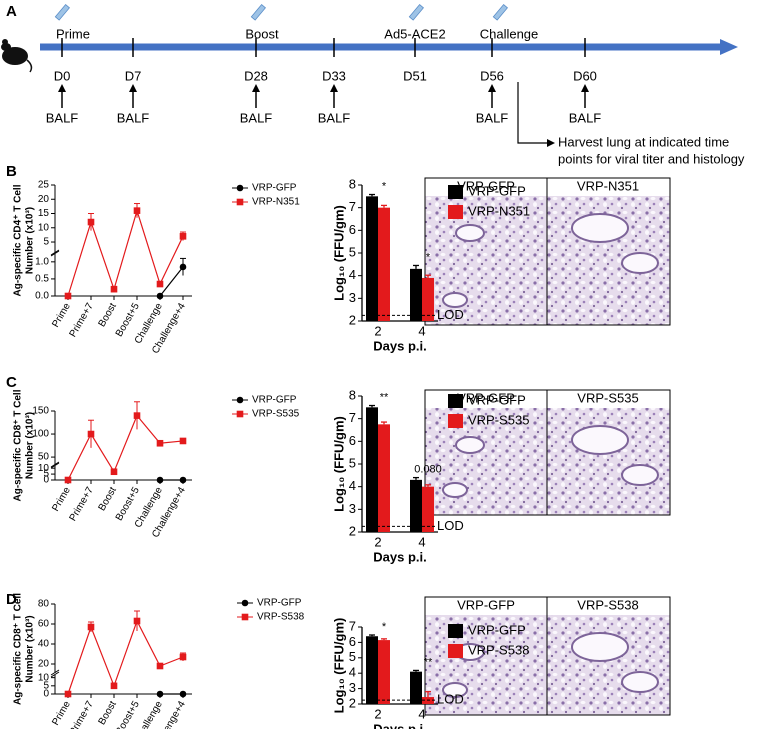 Image resolution: width=776 pixels, height=729 pixels. Describe the element at coordinates (18, 240) in the screenshot. I see `y-axis-label: Ag-specific CD4⁺ T Cell` at that location.